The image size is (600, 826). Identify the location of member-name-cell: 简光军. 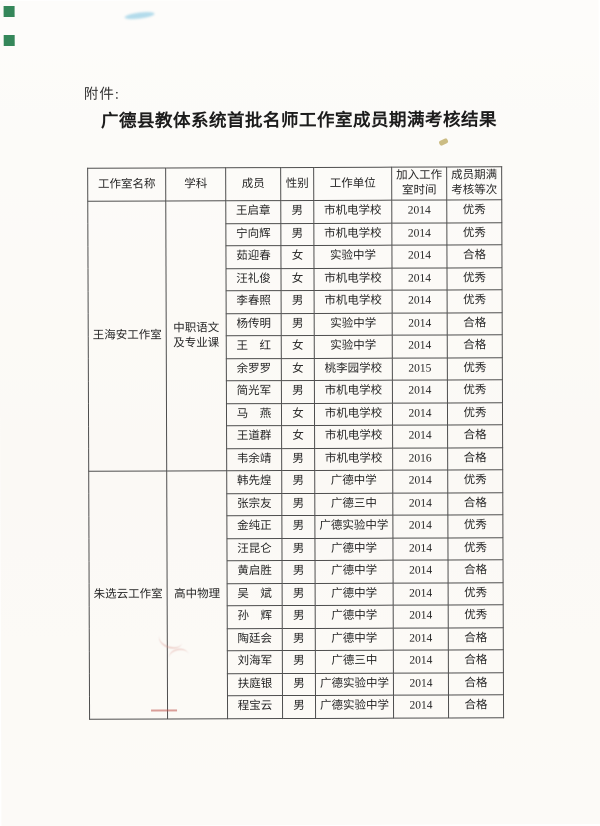
(254, 392).